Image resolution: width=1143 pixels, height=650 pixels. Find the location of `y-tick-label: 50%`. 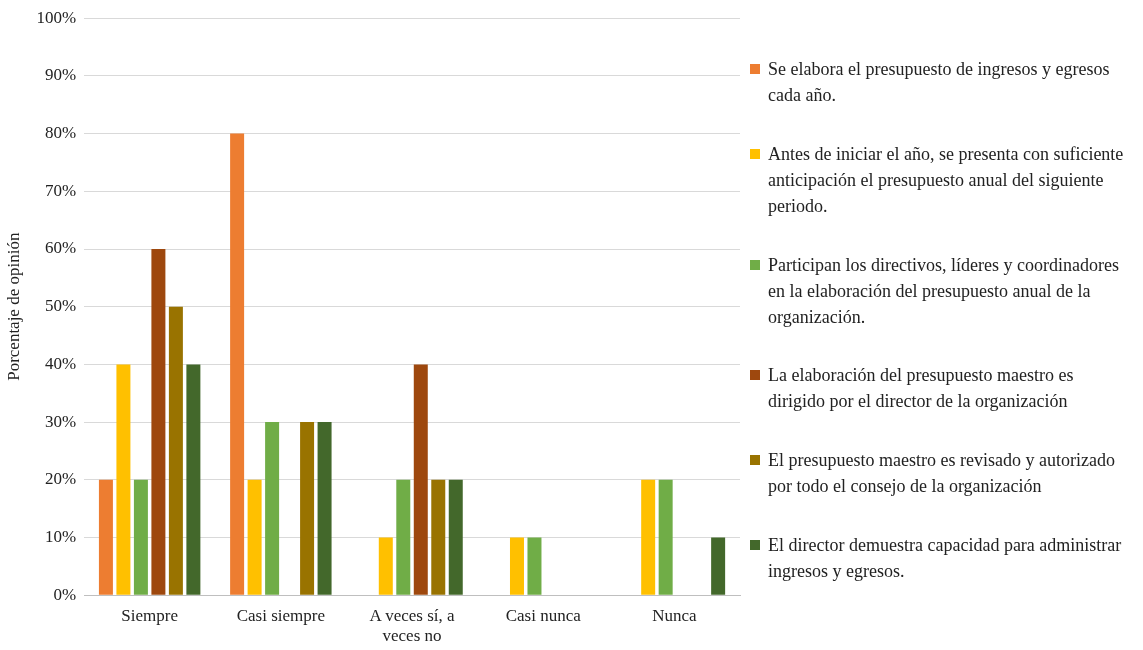

y-tick-label: 50% is located at coordinates (60, 306).